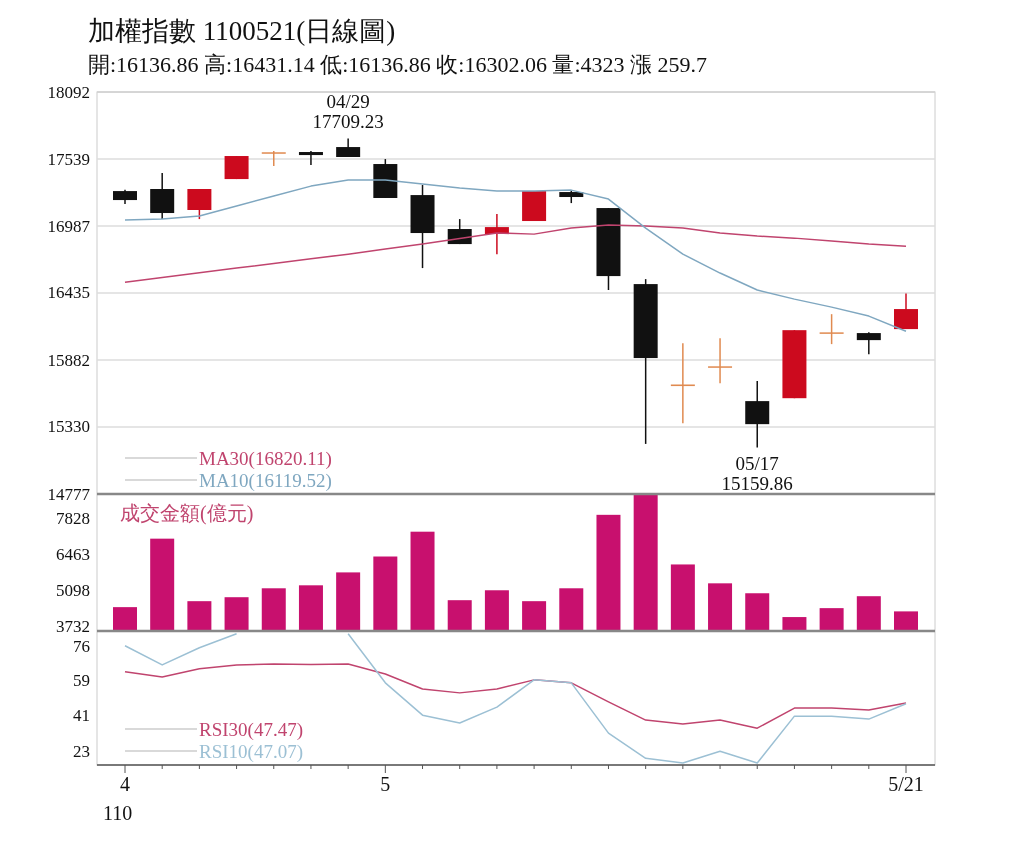  What do you see at coordinates (81, 680) in the screenshot?
I see `y-tick-label: 59` at bounding box center [81, 680].